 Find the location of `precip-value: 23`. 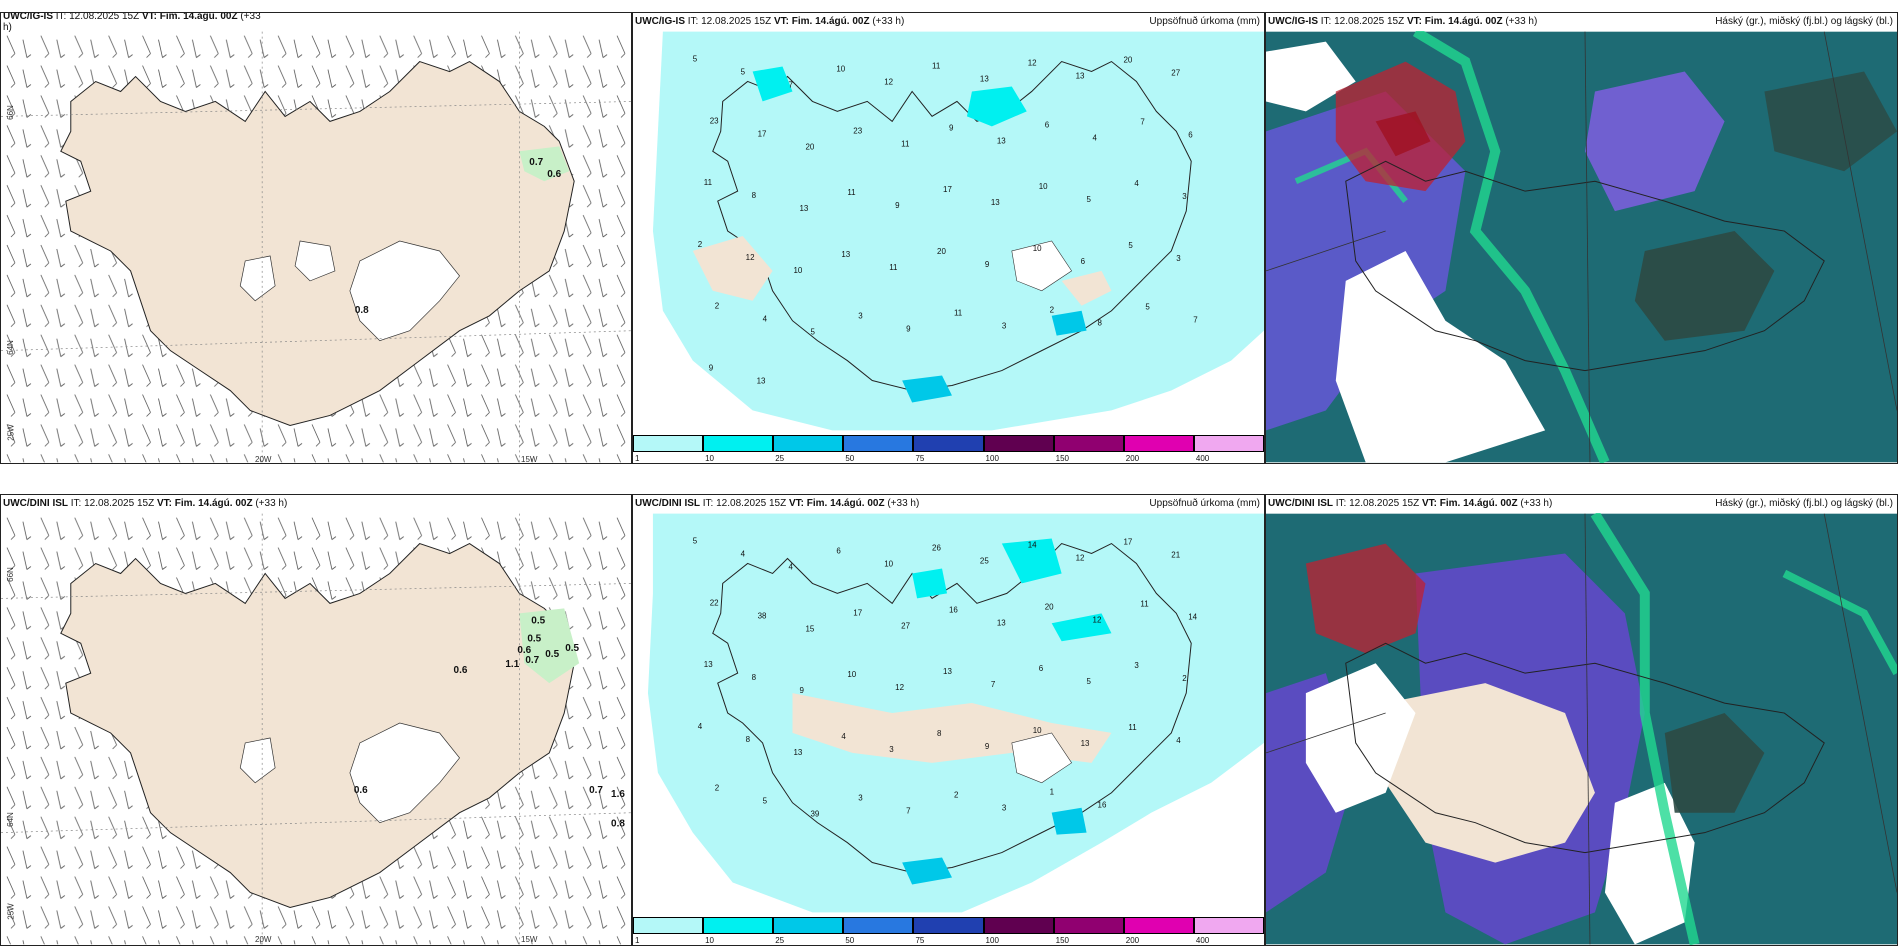

precip-value: 23 is located at coordinates (857, 130).